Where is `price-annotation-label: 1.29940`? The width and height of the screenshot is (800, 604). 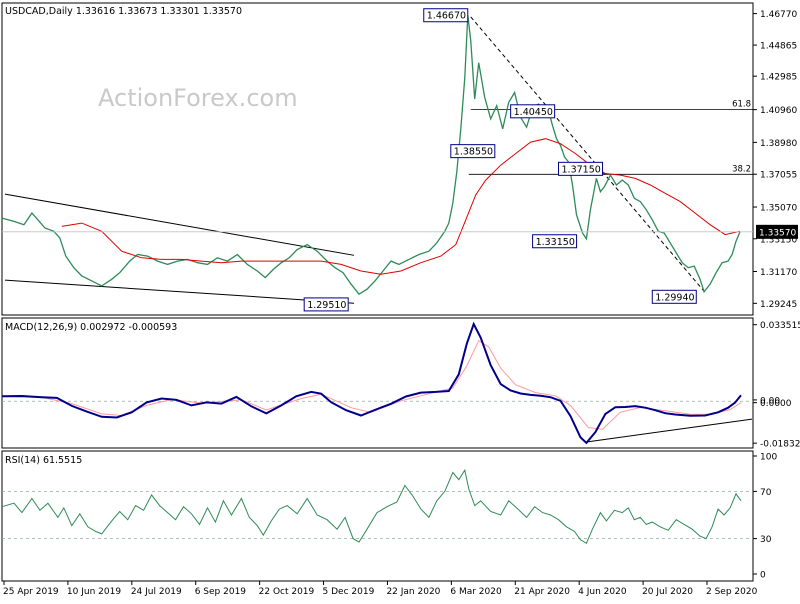 price-annotation-label: 1.29940 is located at coordinates (674, 297).